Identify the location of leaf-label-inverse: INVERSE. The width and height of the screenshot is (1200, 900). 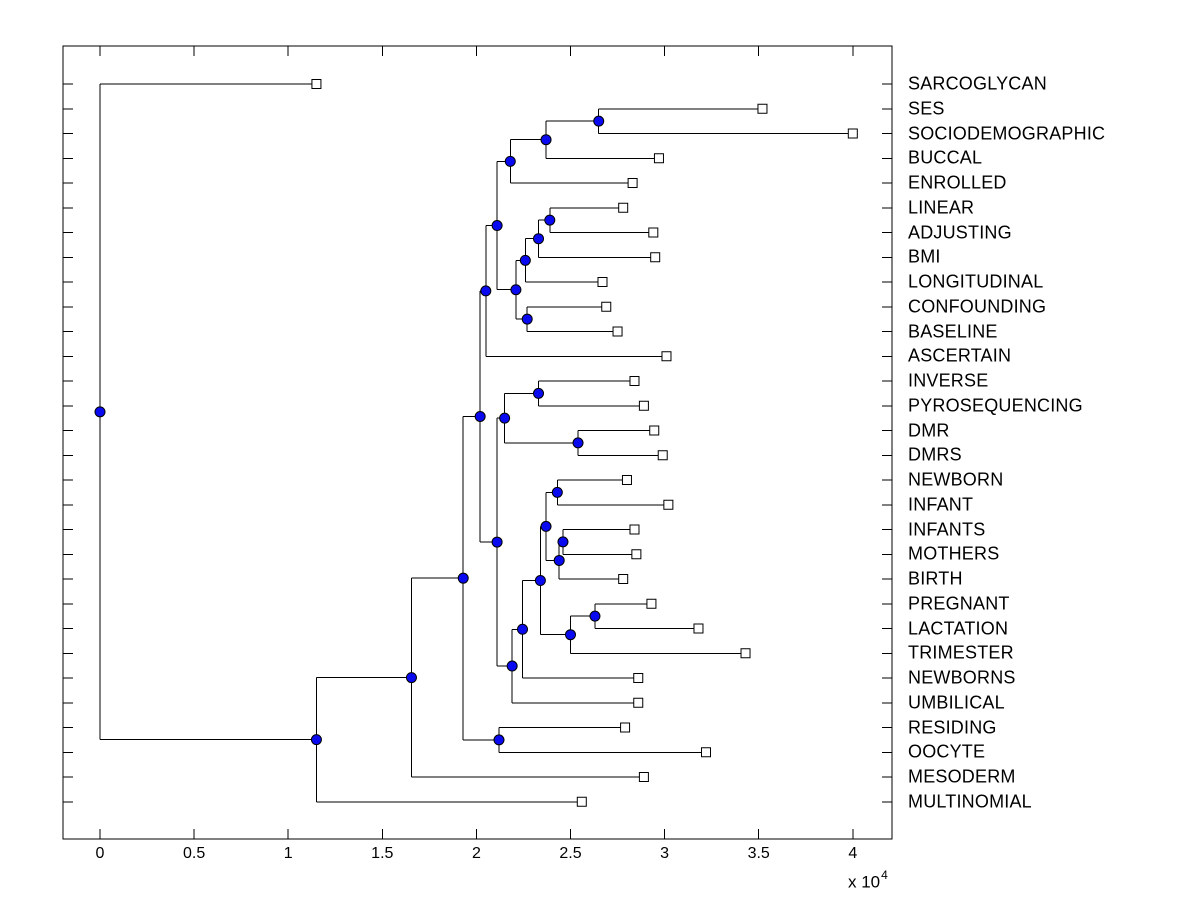
(948, 380).